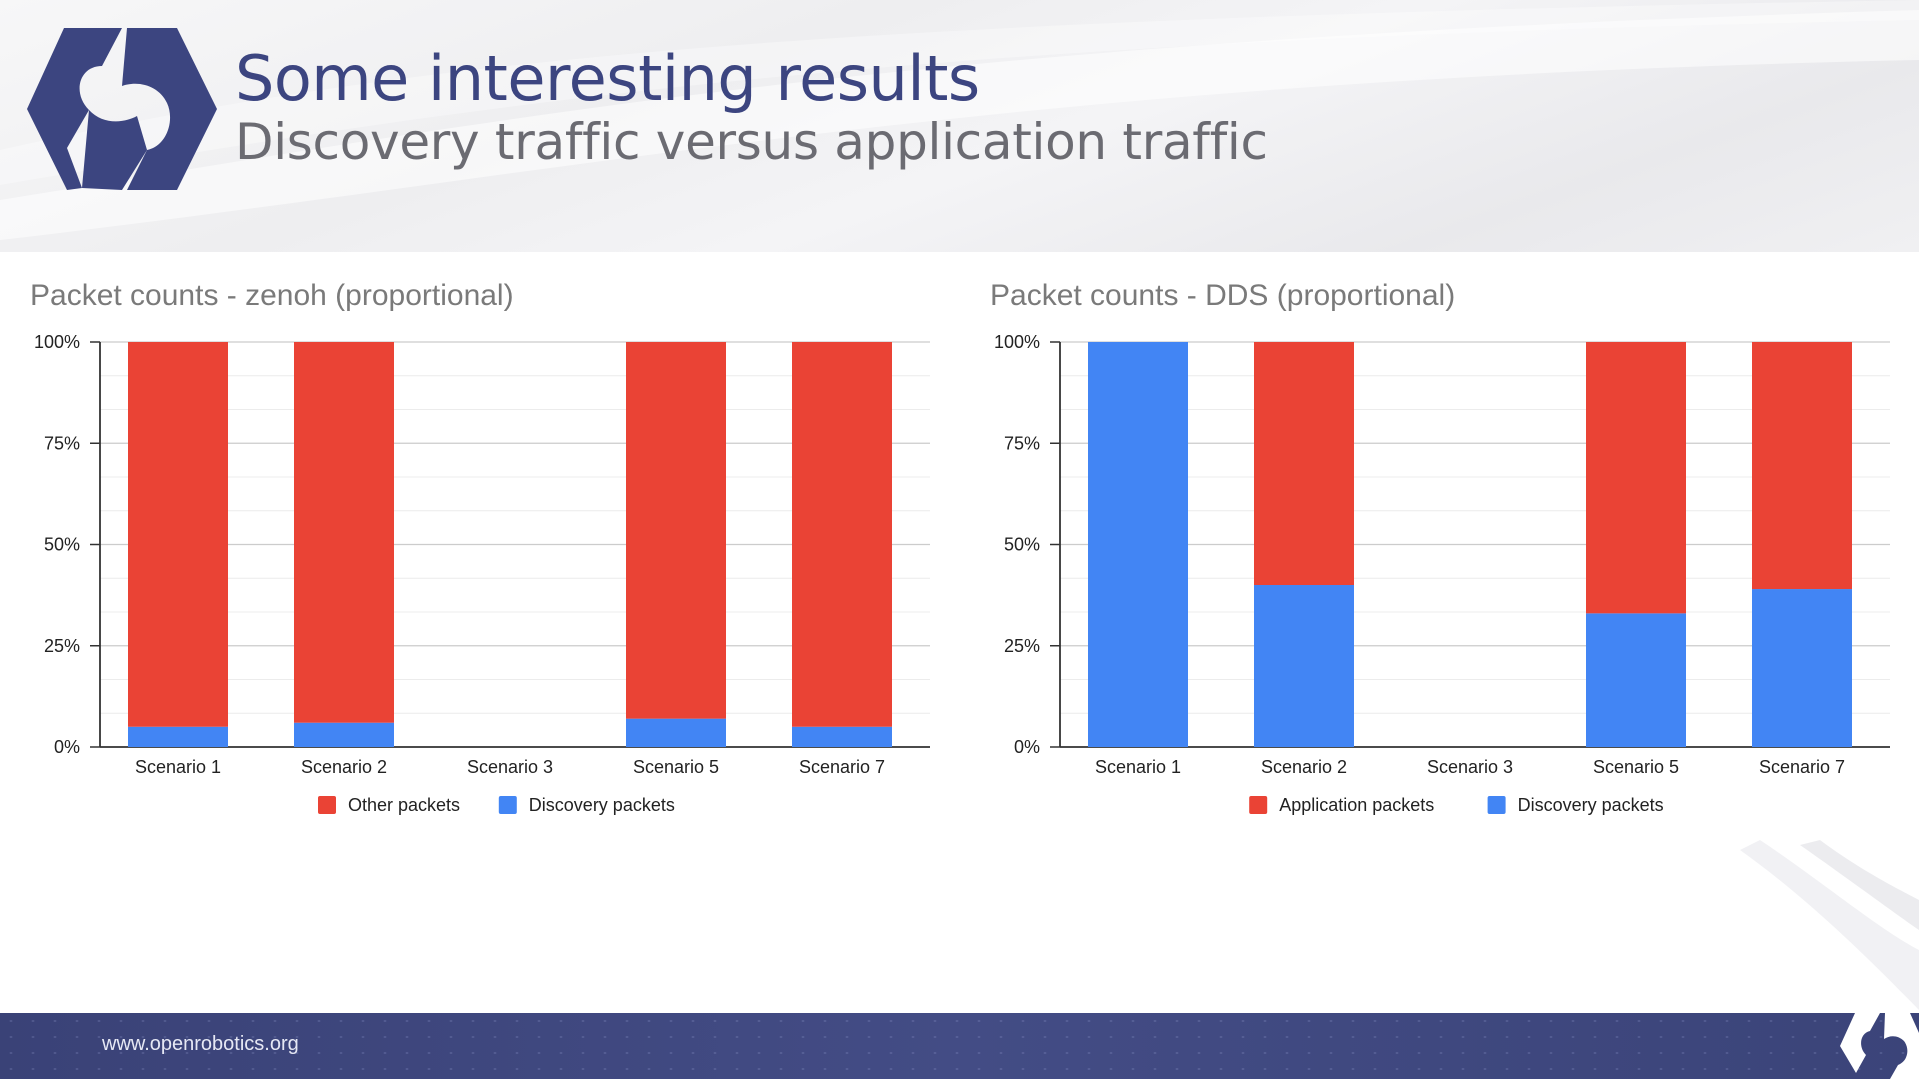 This screenshot has height=1079, width=1919. I want to click on chart-title: Packet counts - DDS (proportional), so click(1222, 295).